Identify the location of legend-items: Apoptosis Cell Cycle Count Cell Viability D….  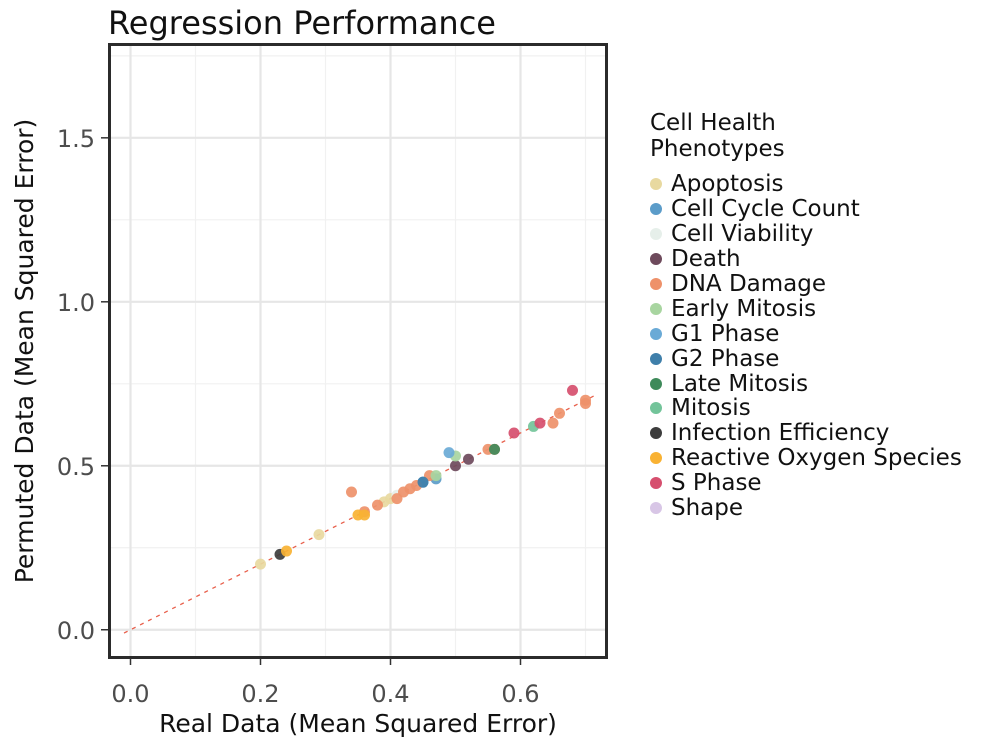
(806, 346).